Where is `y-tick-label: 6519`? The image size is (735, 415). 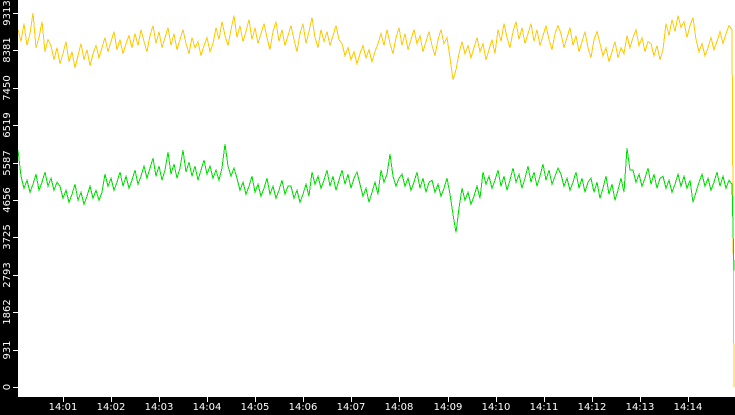 y-tick-label: 6519 is located at coordinates (7, 125).